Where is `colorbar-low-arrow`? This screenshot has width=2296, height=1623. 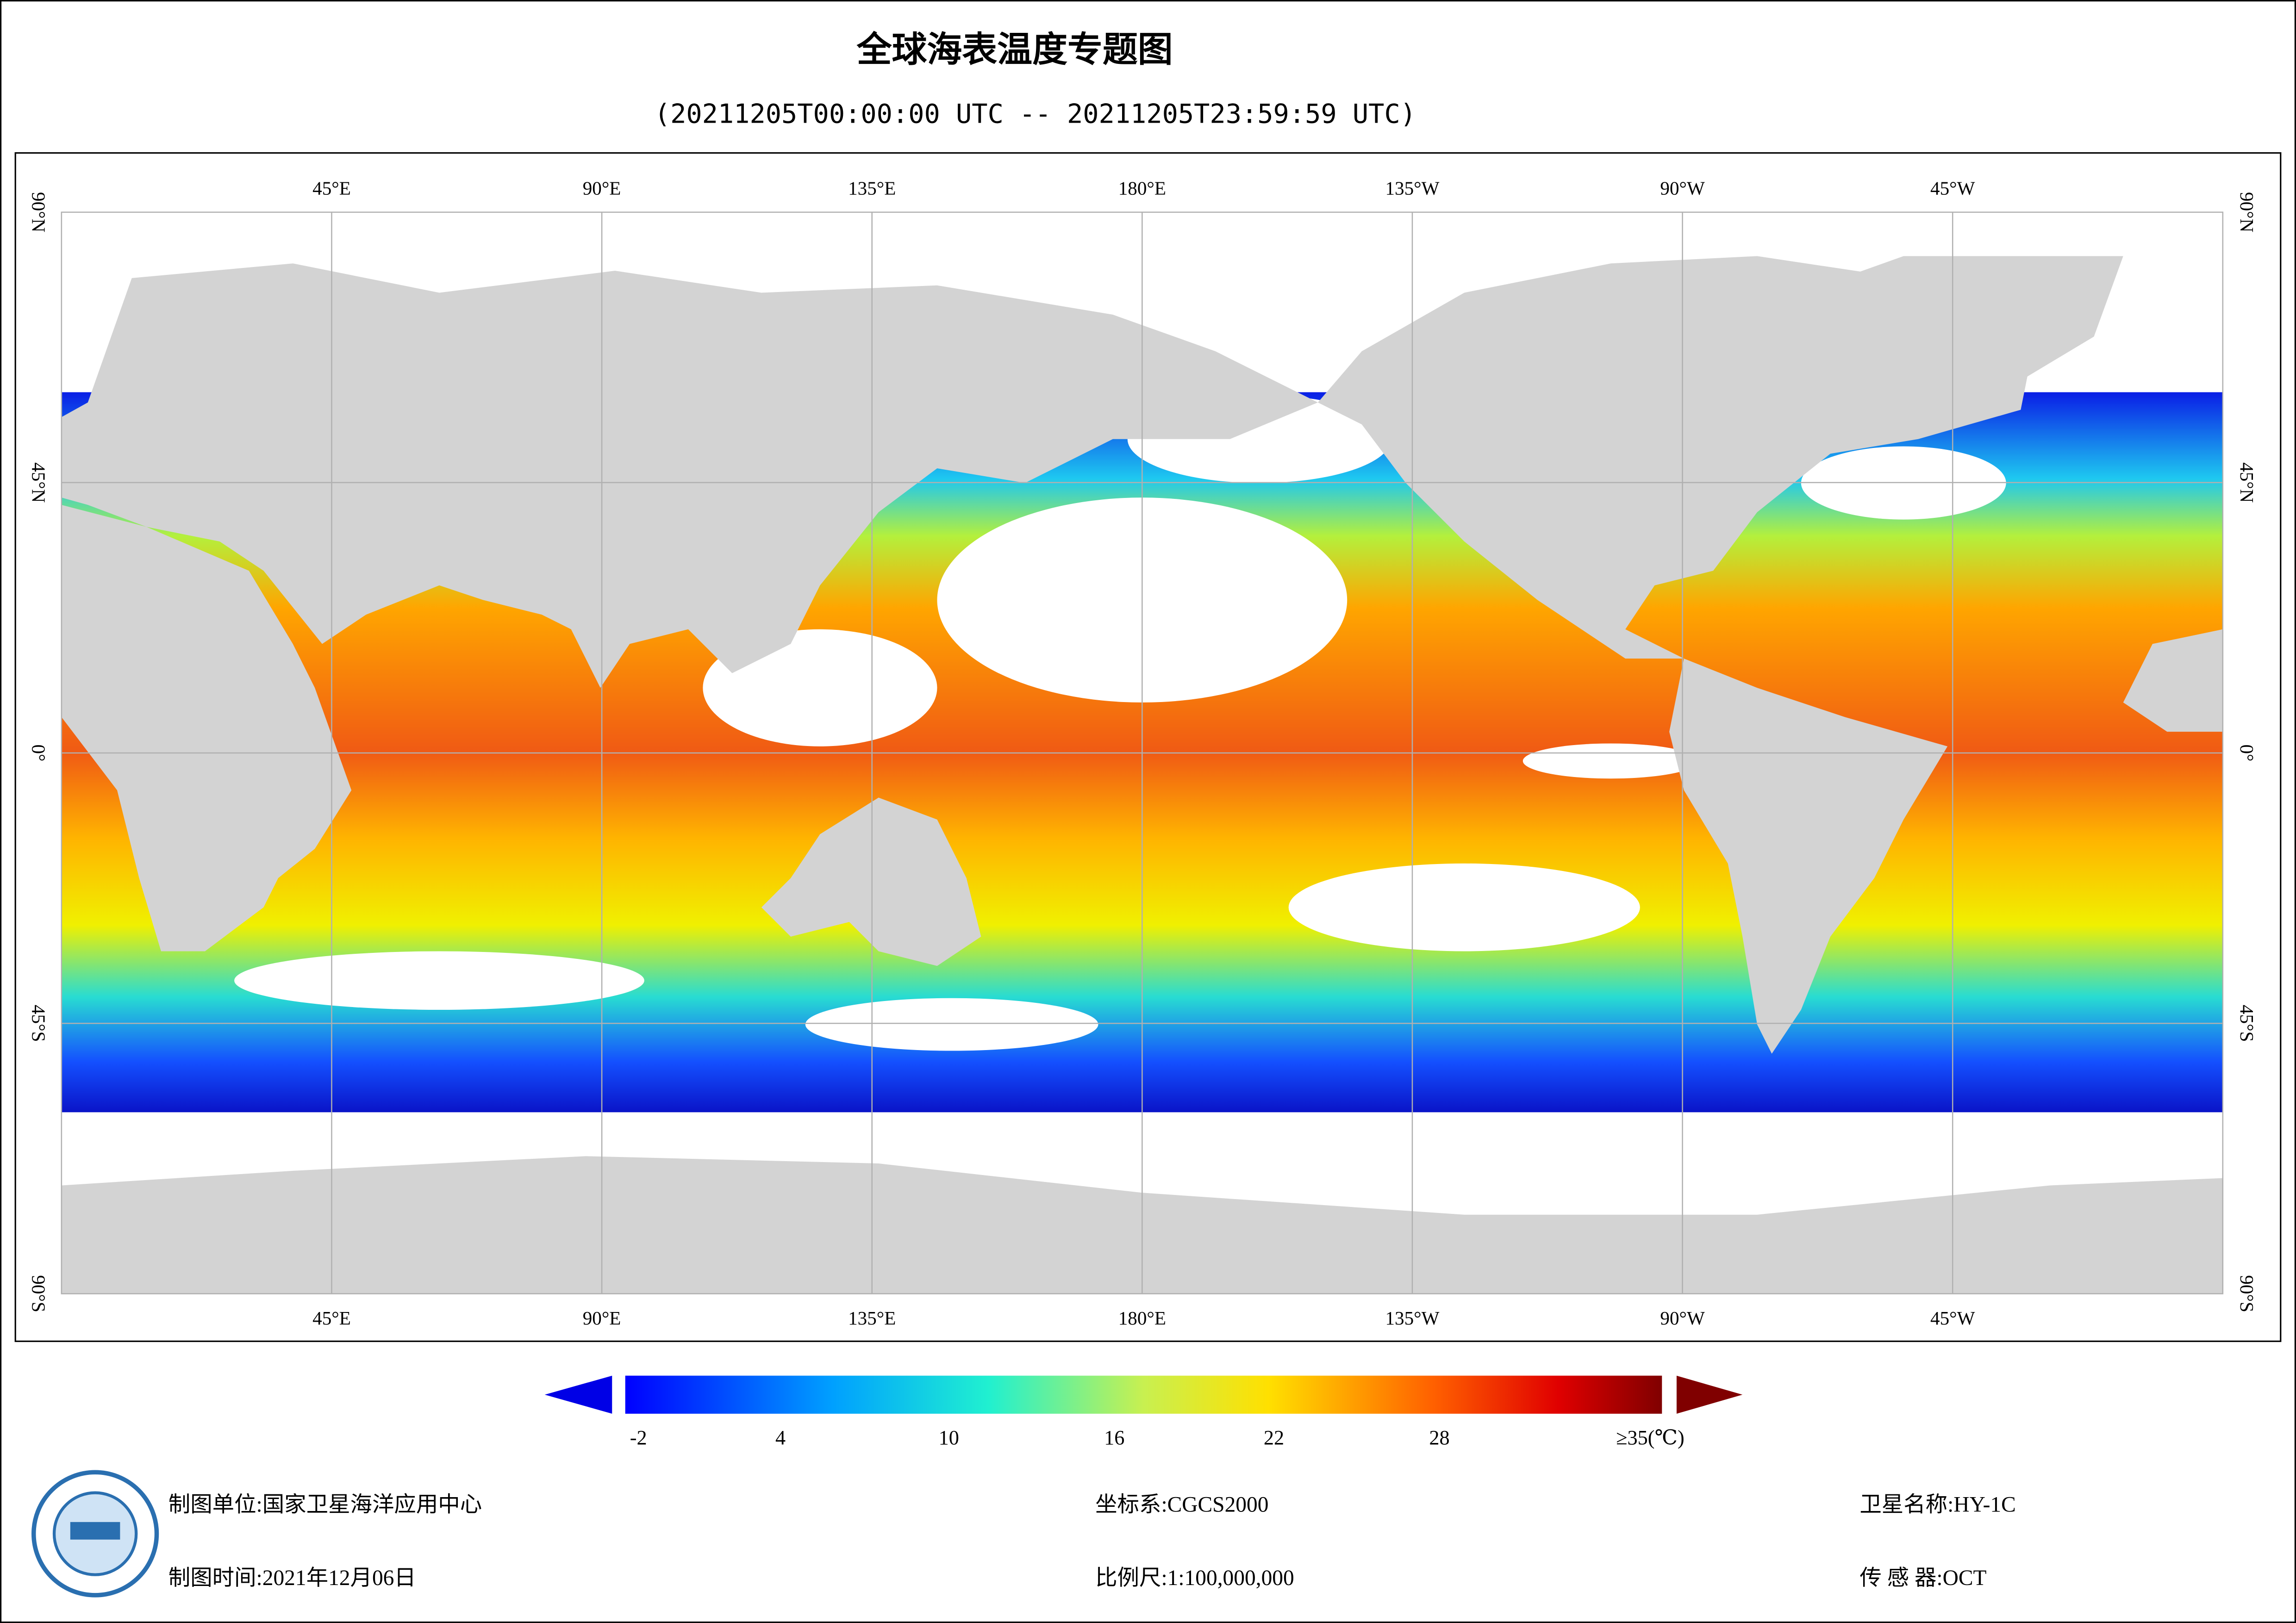
colorbar-low-arrow is located at coordinates (578, 1394).